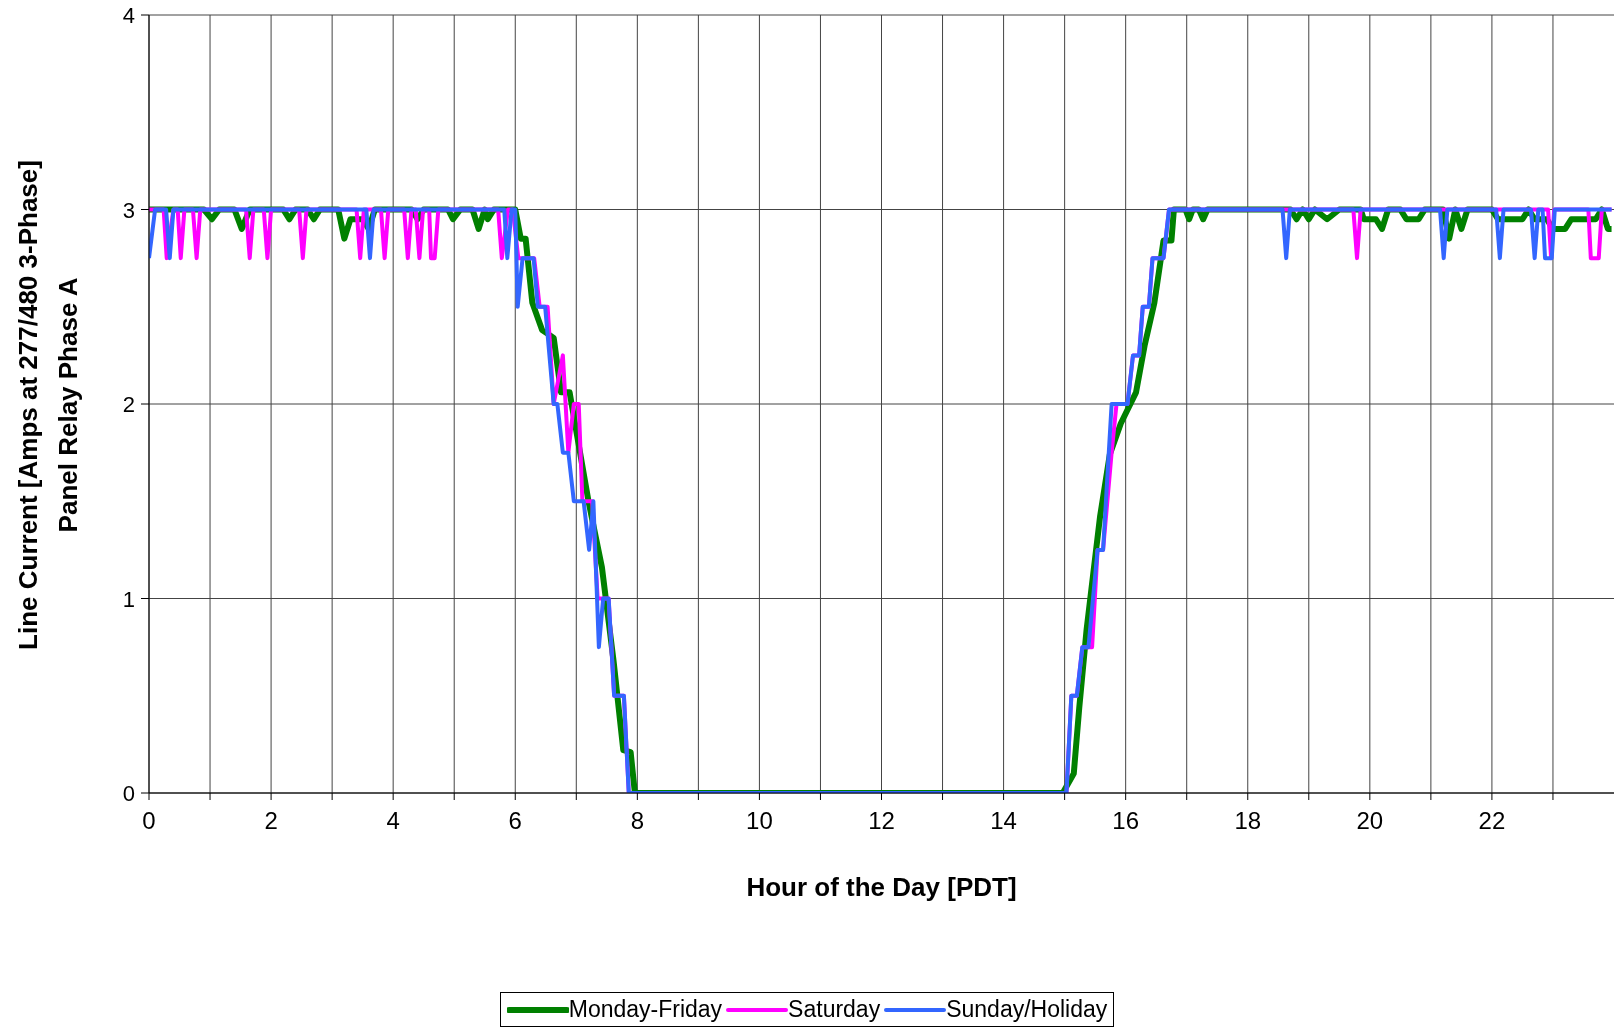  What do you see at coordinates (1027, 1009) in the screenshot?
I see `legend-label: Sunday/Holiday` at bounding box center [1027, 1009].